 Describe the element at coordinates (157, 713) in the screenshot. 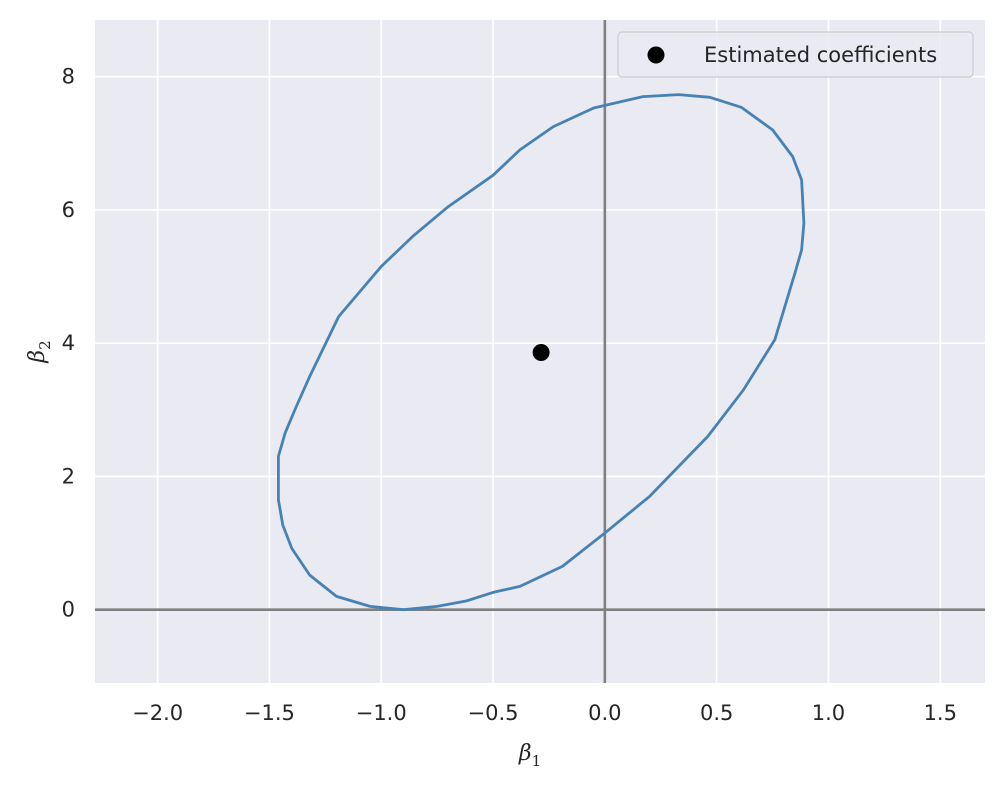

I see `x-tick-label: −2.0` at that location.